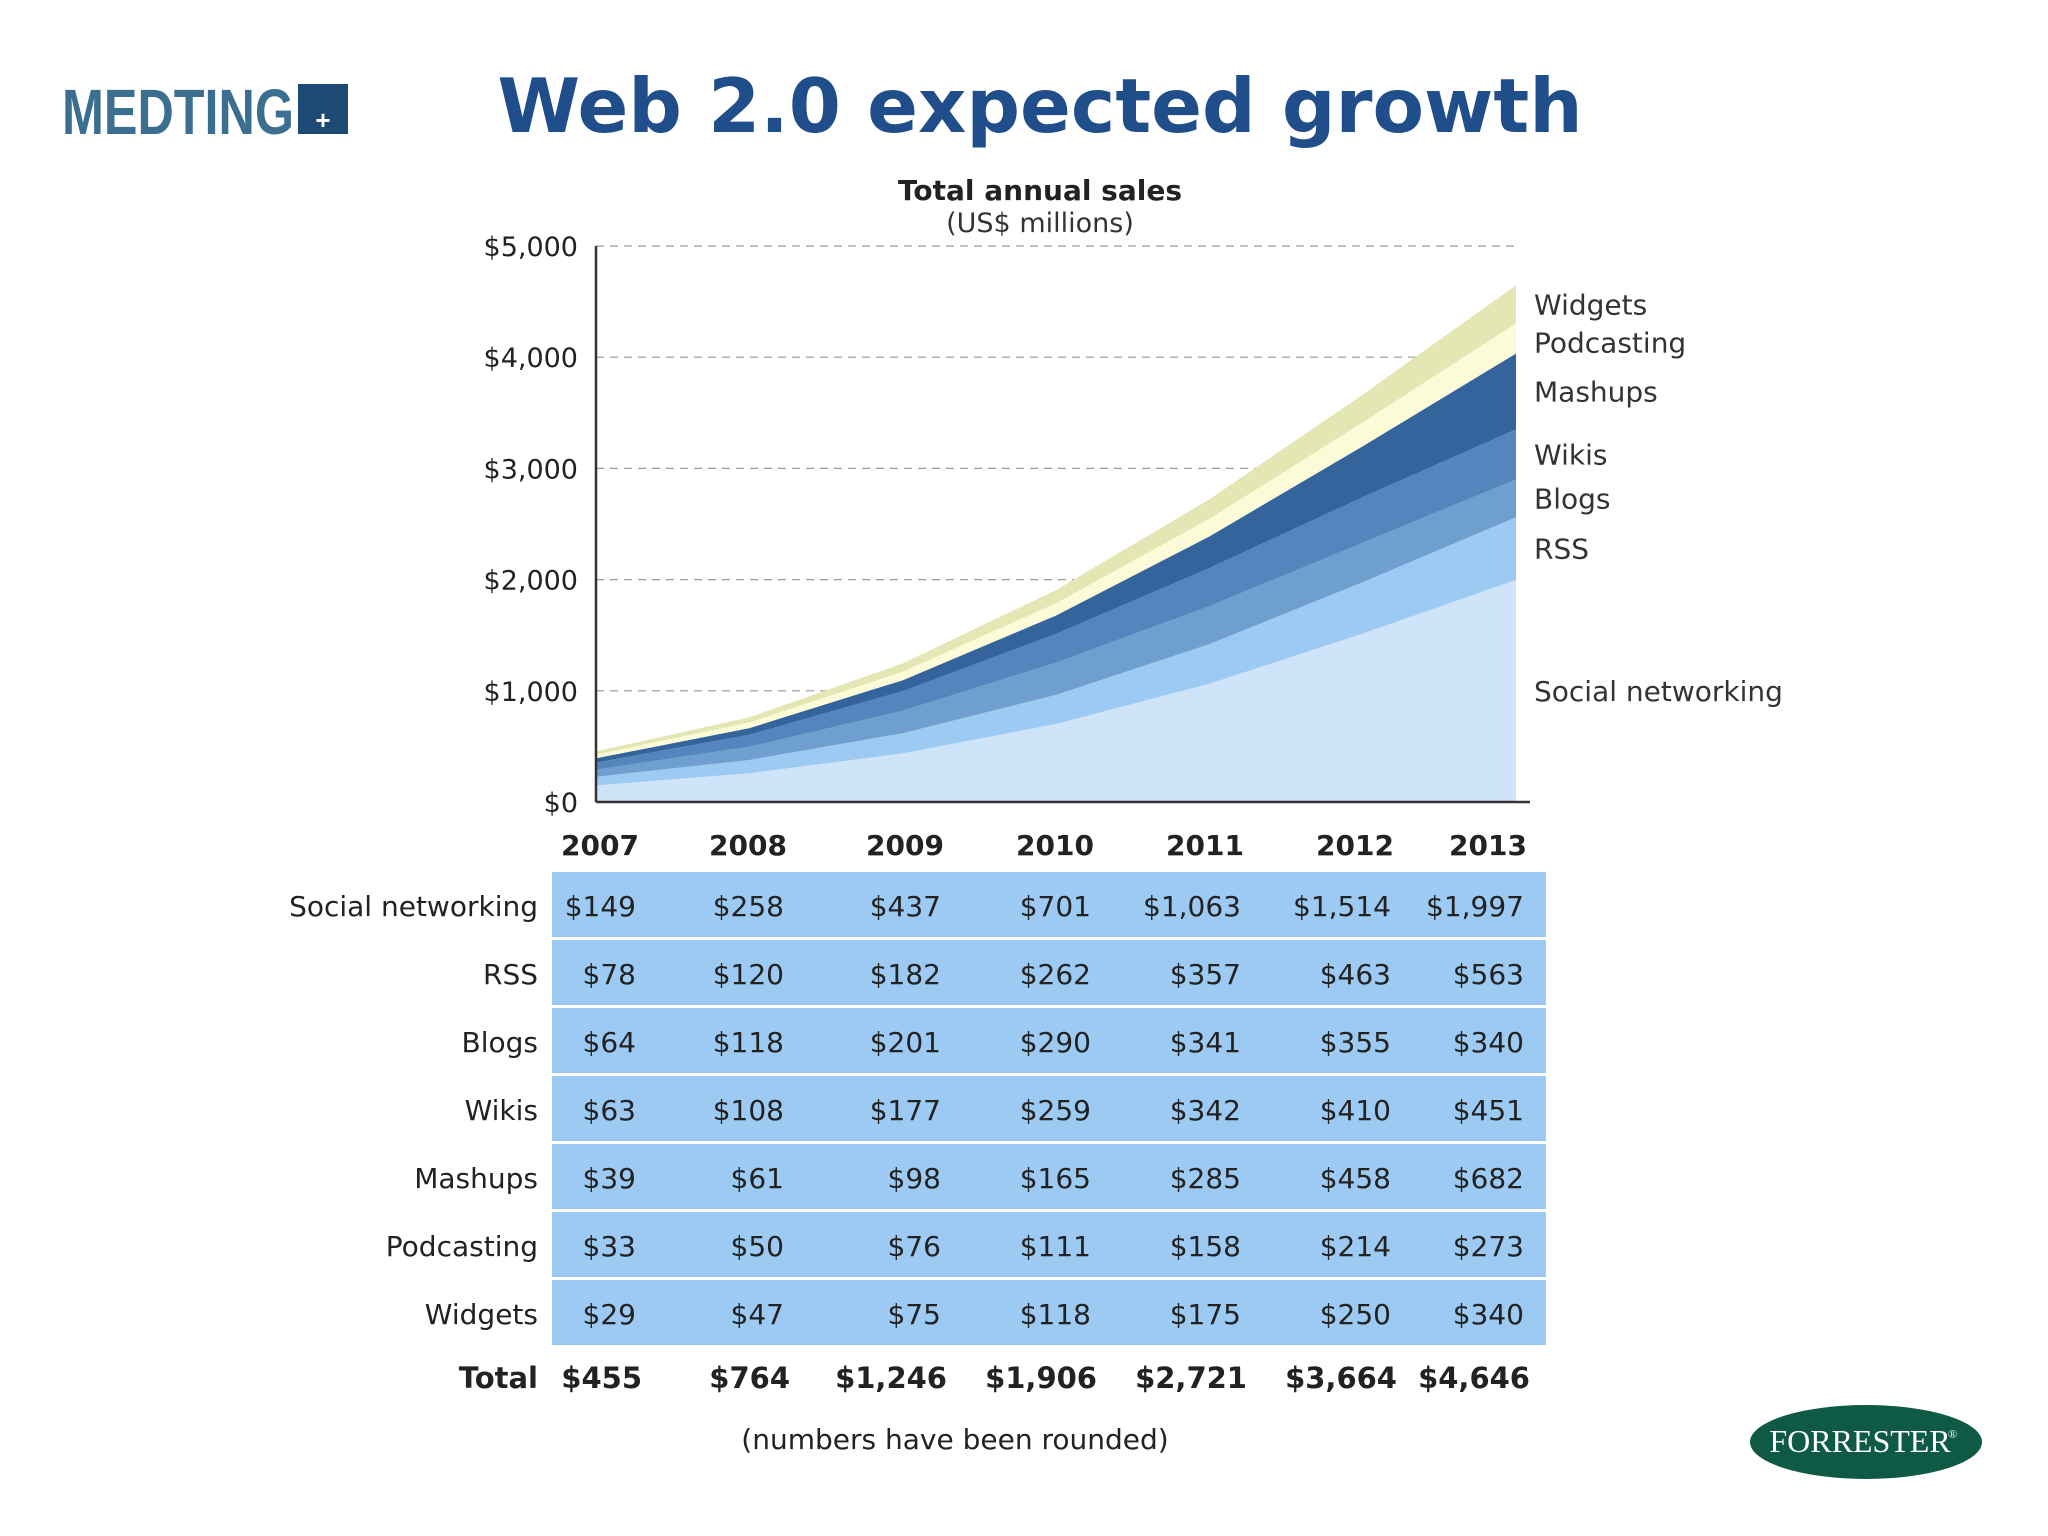 The width and height of the screenshot is (2048, 1536). I want to click on table-cell: $437, so click(905, 906).